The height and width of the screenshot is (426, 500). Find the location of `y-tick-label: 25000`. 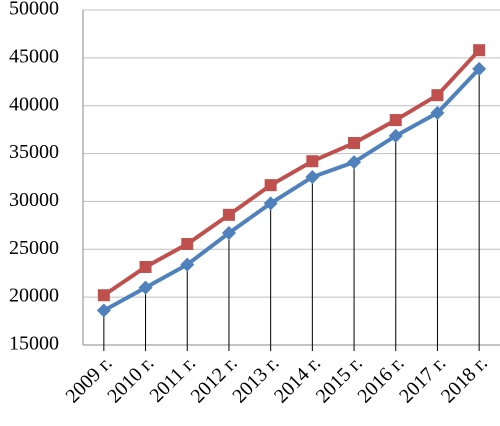

y-tick-label: 25000 is located at coordinates (34, 248).